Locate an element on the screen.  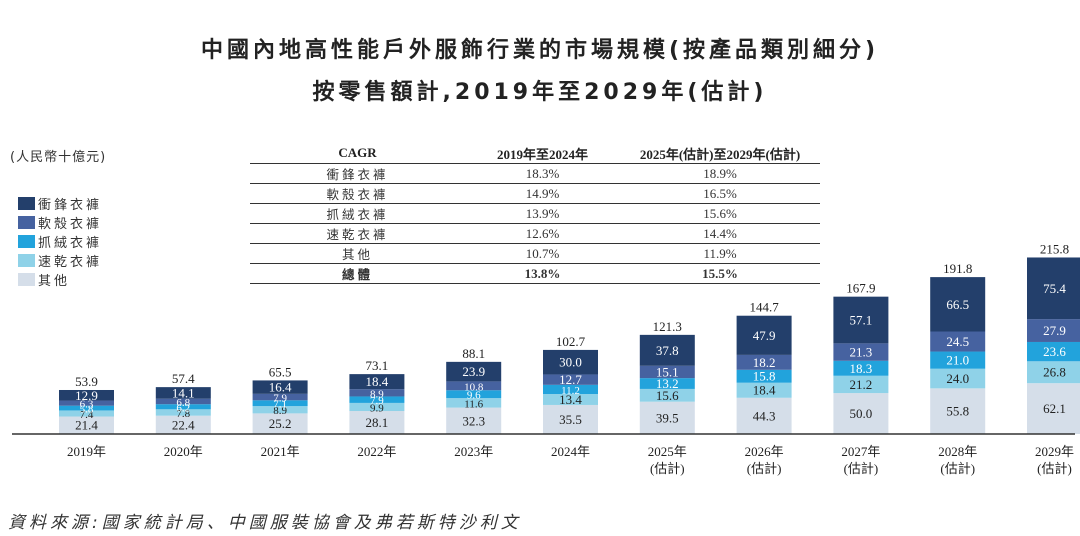
legend-label: 其他 is located at coordinates (54, 281).